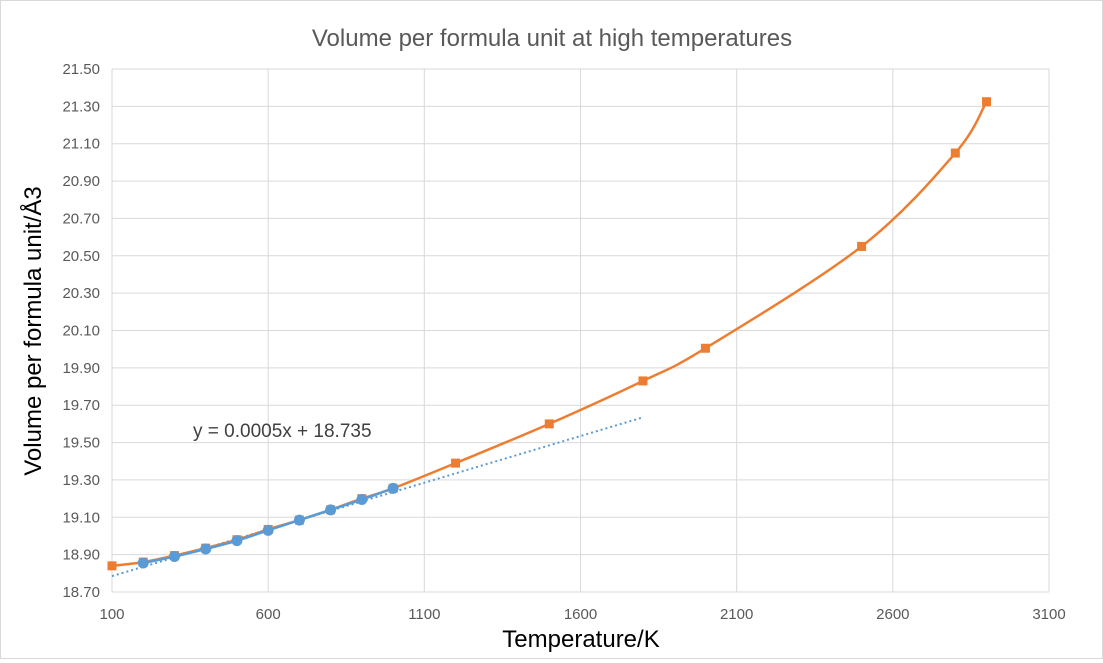  What do you see at coordinates (81, 144) in the screenshot?
I see `y-tick-label: 21.10` at bounding box center [81, 144].